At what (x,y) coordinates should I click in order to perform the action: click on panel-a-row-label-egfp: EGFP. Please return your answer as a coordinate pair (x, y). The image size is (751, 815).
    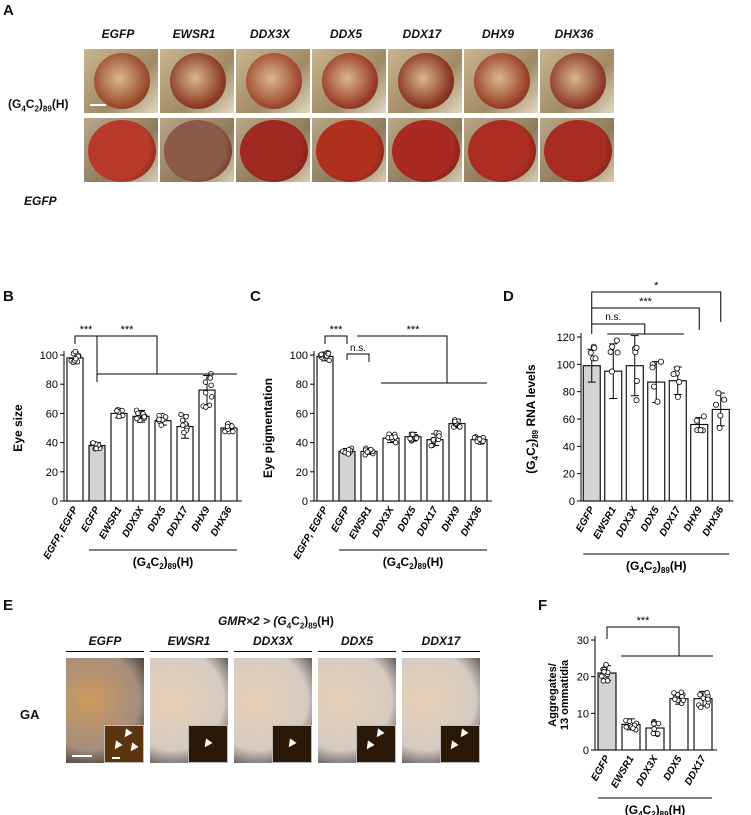
    Looking at the image, I should click on (40, 201).